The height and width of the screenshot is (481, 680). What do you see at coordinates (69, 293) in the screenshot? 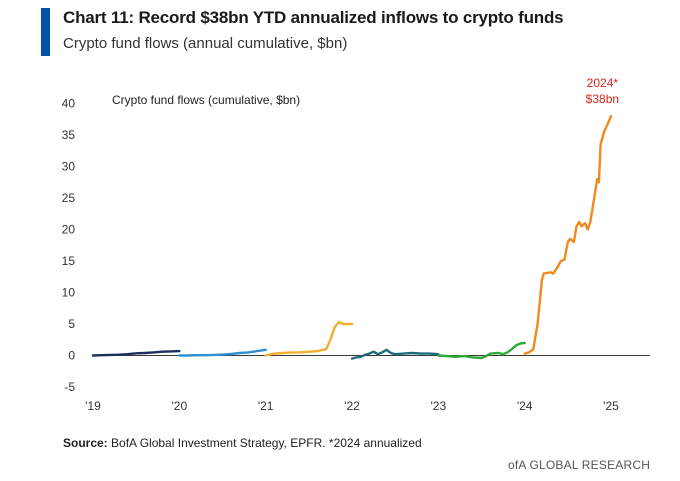
I see `y-tick-label: 10` at bounding box center [69, 293].